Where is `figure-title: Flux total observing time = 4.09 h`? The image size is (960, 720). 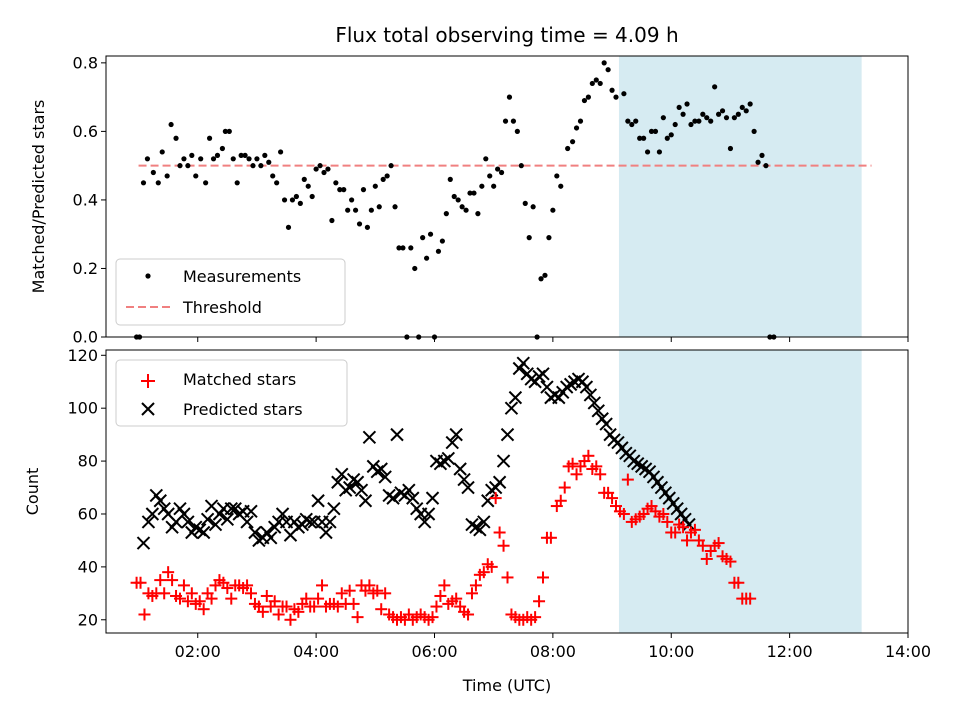
figure-title: Flux total observing time = 4.09 h is located at coordinates (506, 35).